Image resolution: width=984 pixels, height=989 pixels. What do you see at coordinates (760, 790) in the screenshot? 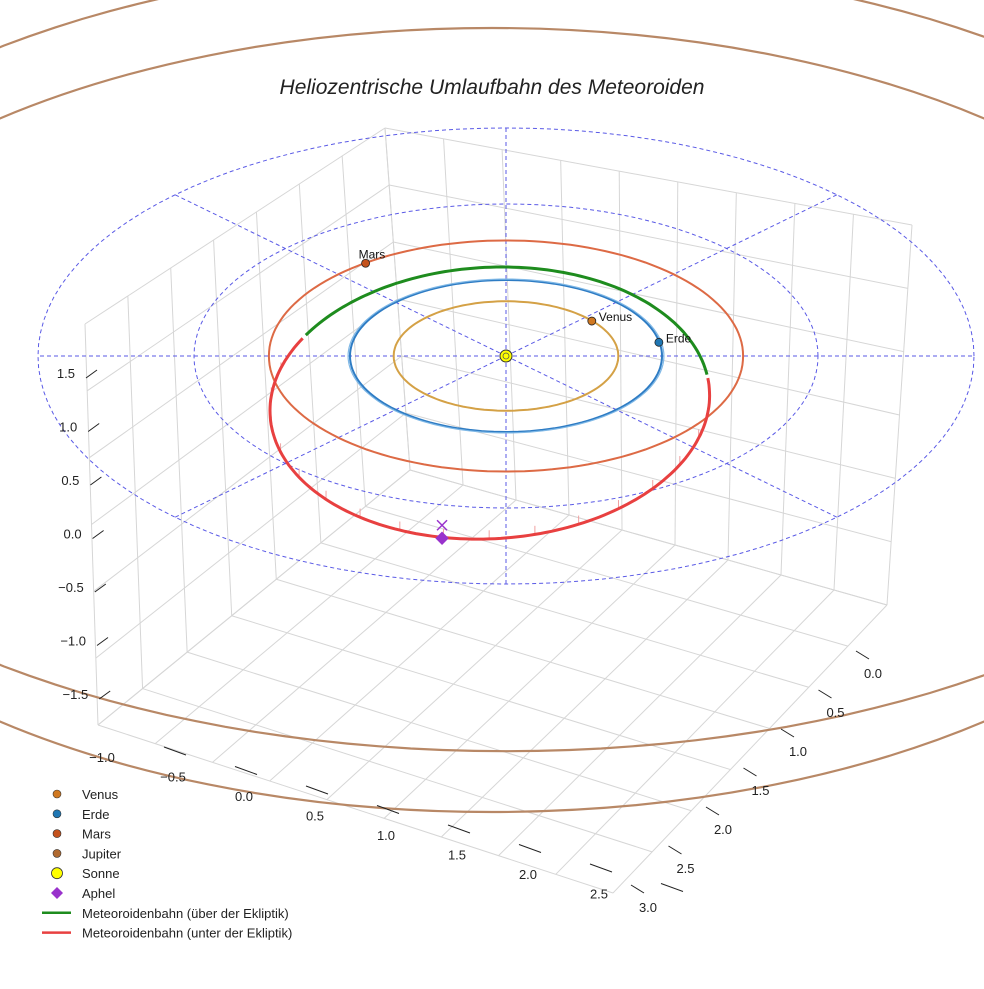
I see `y-tick-label: 1.5` at bounding box center [760, 790].